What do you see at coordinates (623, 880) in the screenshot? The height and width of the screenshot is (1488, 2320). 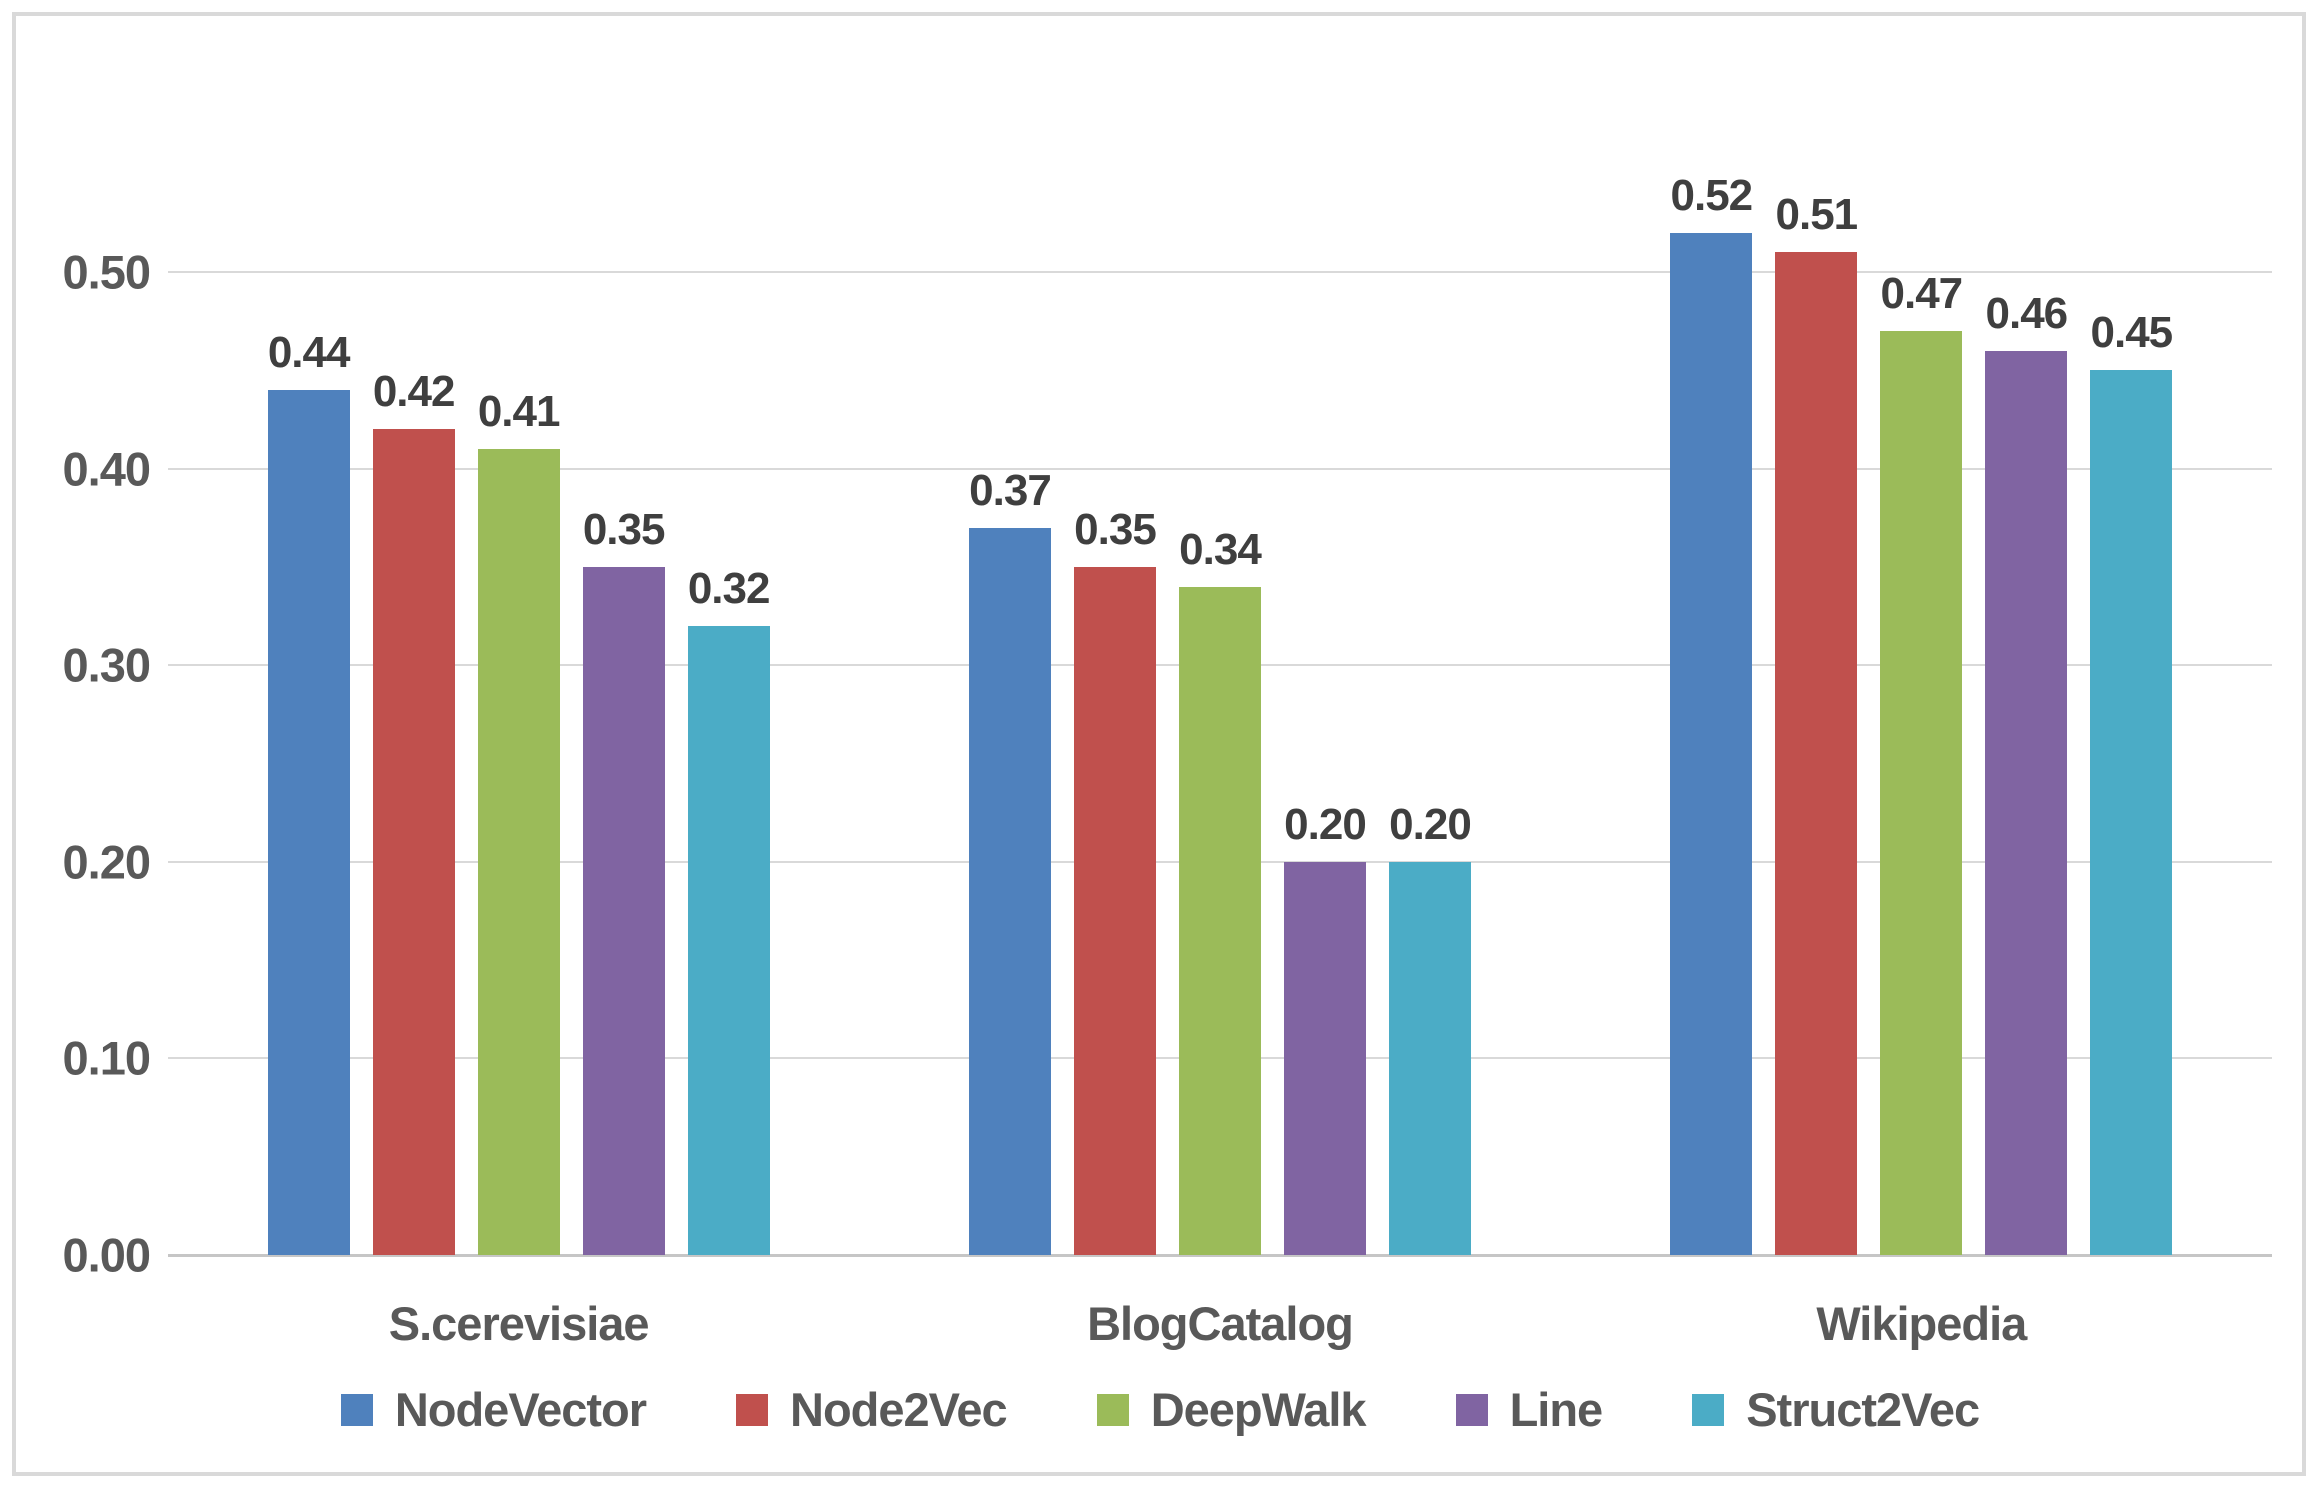 I see `bar-line-s-cerevisiae: 0.35` at bounding box center [623, 880].